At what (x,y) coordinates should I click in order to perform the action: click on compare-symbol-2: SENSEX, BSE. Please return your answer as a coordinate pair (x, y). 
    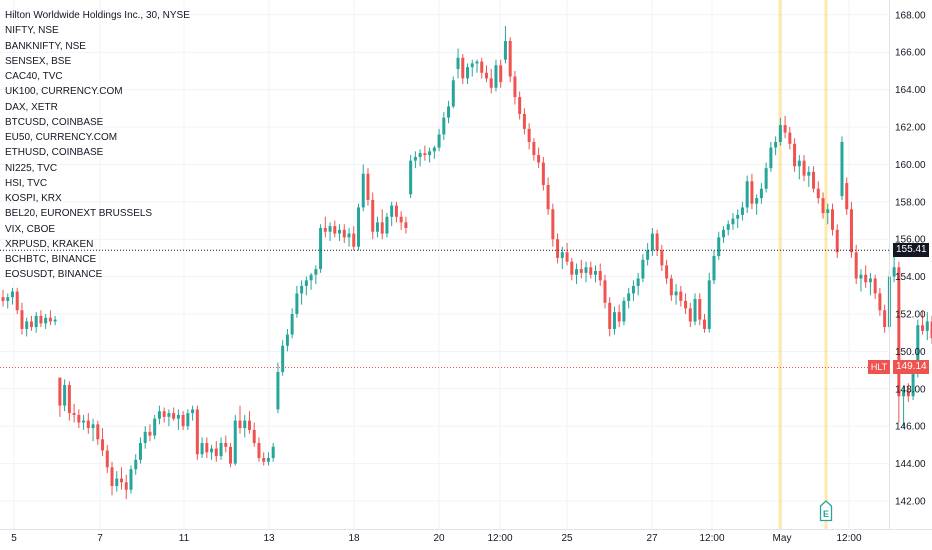
    Looking at the image, I should click on (38, 61).